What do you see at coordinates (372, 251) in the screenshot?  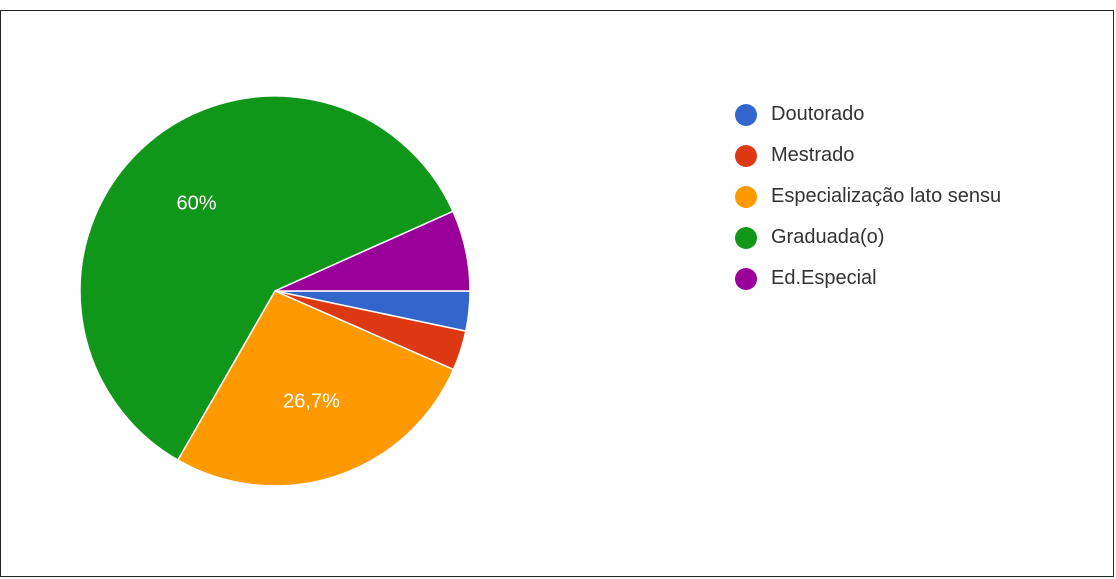 I see `pie-slice-ed-especial` at bounding box center [372, 251].